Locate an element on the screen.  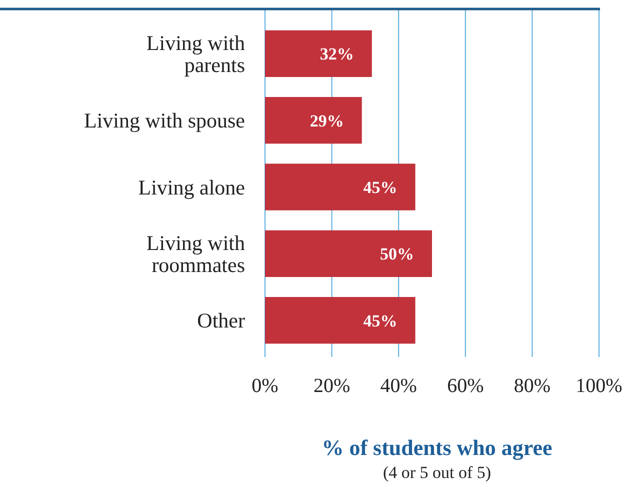
x-tick-label: 0% is located at coordinates (265, 386).